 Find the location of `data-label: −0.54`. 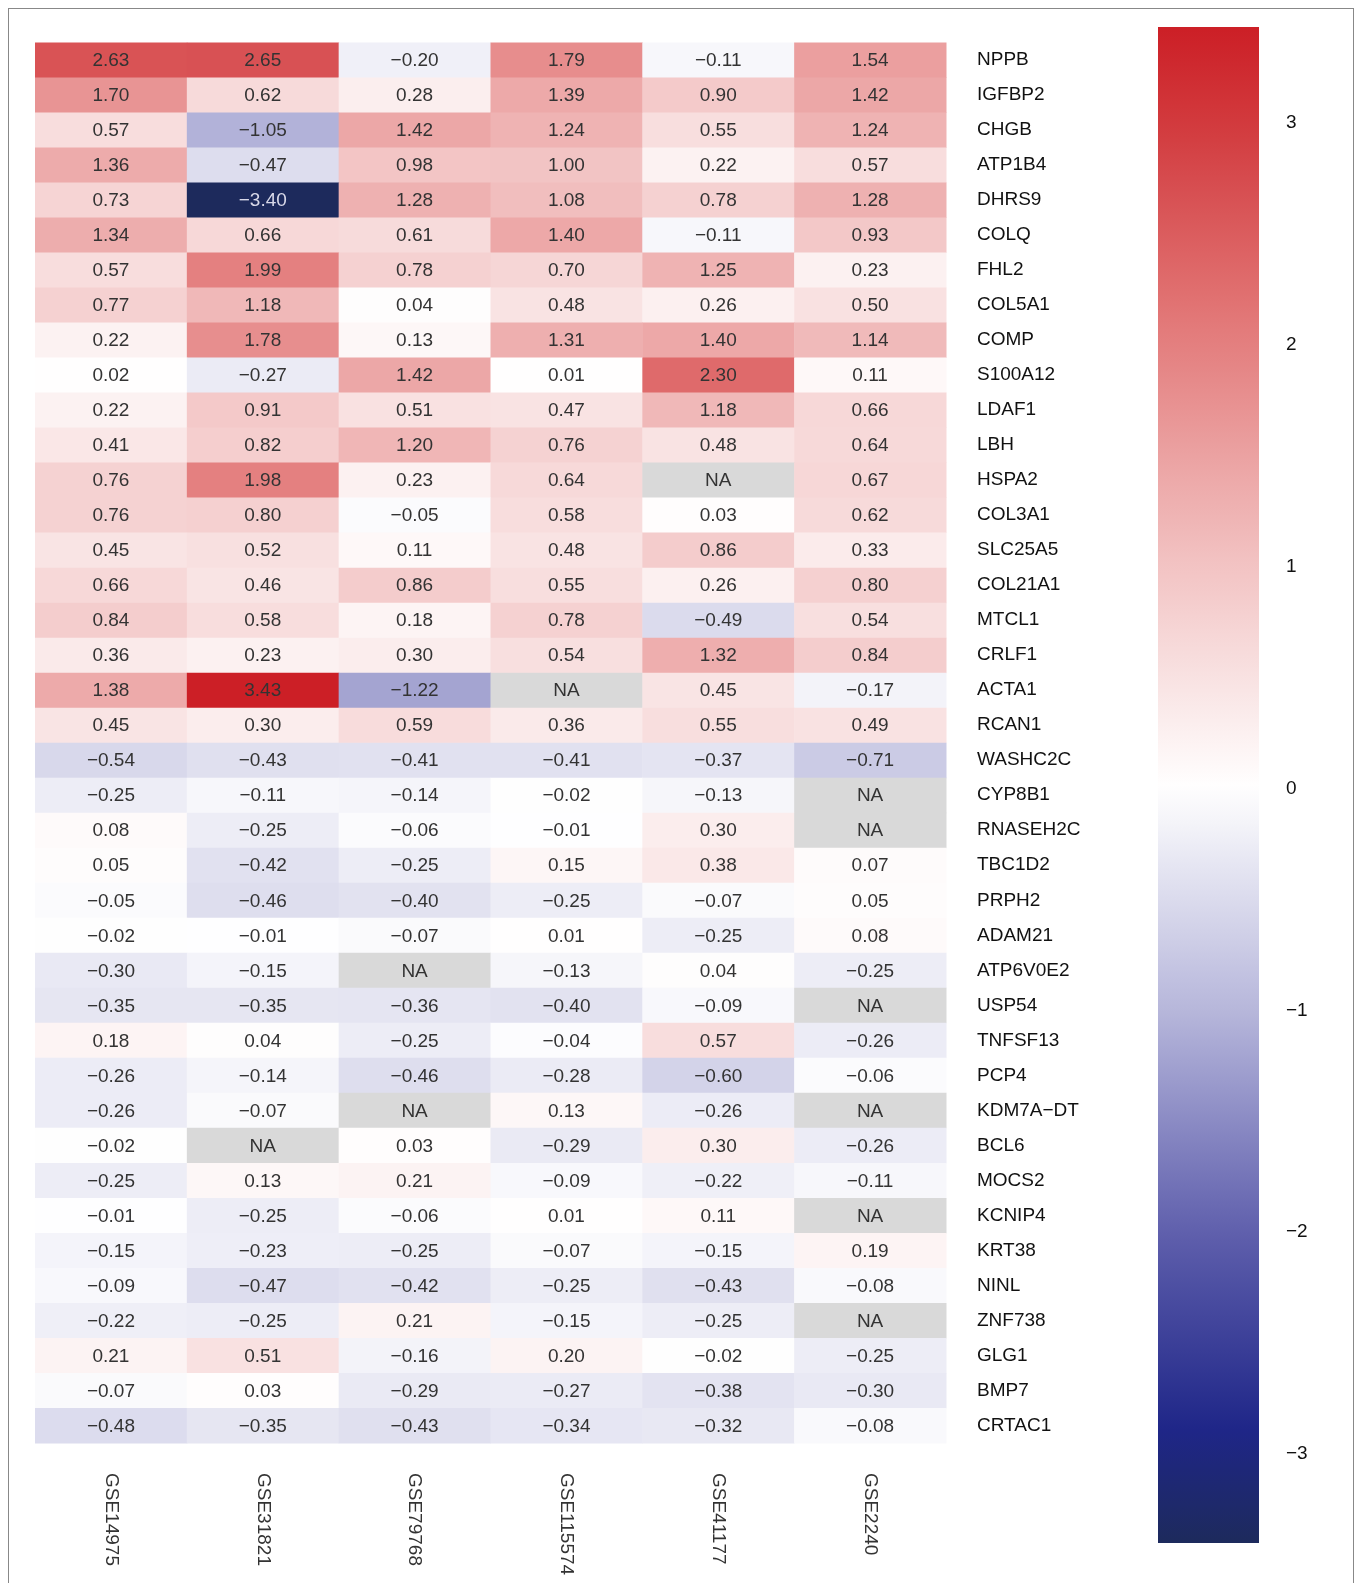

data-label: −0.54 is located at coordinates (111, 760).